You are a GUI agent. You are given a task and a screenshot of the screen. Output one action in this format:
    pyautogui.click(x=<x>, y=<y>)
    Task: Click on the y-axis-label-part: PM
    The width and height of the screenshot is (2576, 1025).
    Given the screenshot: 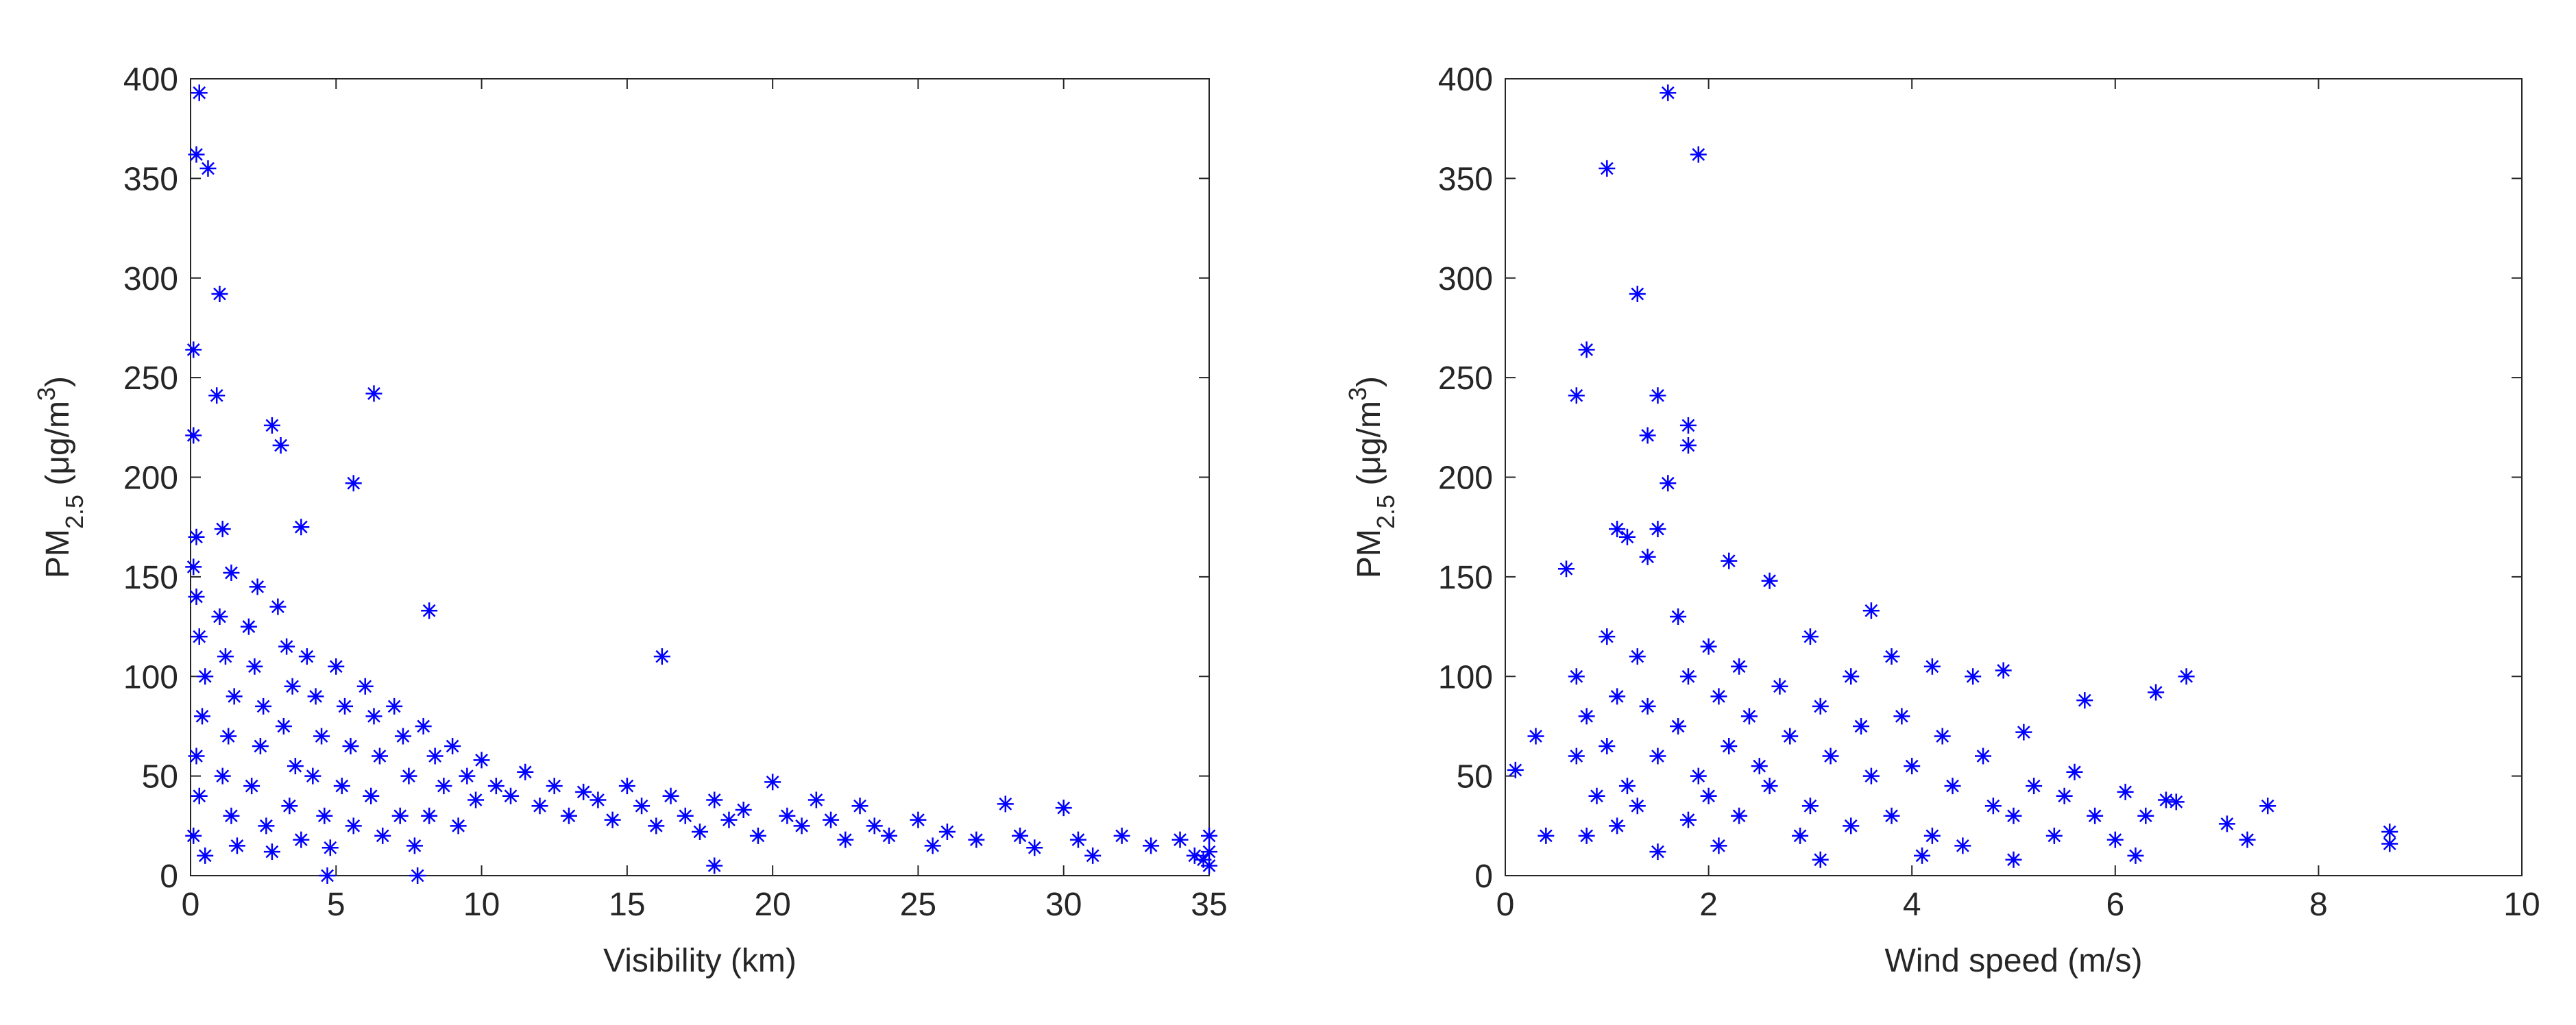 What is the action you would take?
    pyautogui.click(x=58, y=553)
    